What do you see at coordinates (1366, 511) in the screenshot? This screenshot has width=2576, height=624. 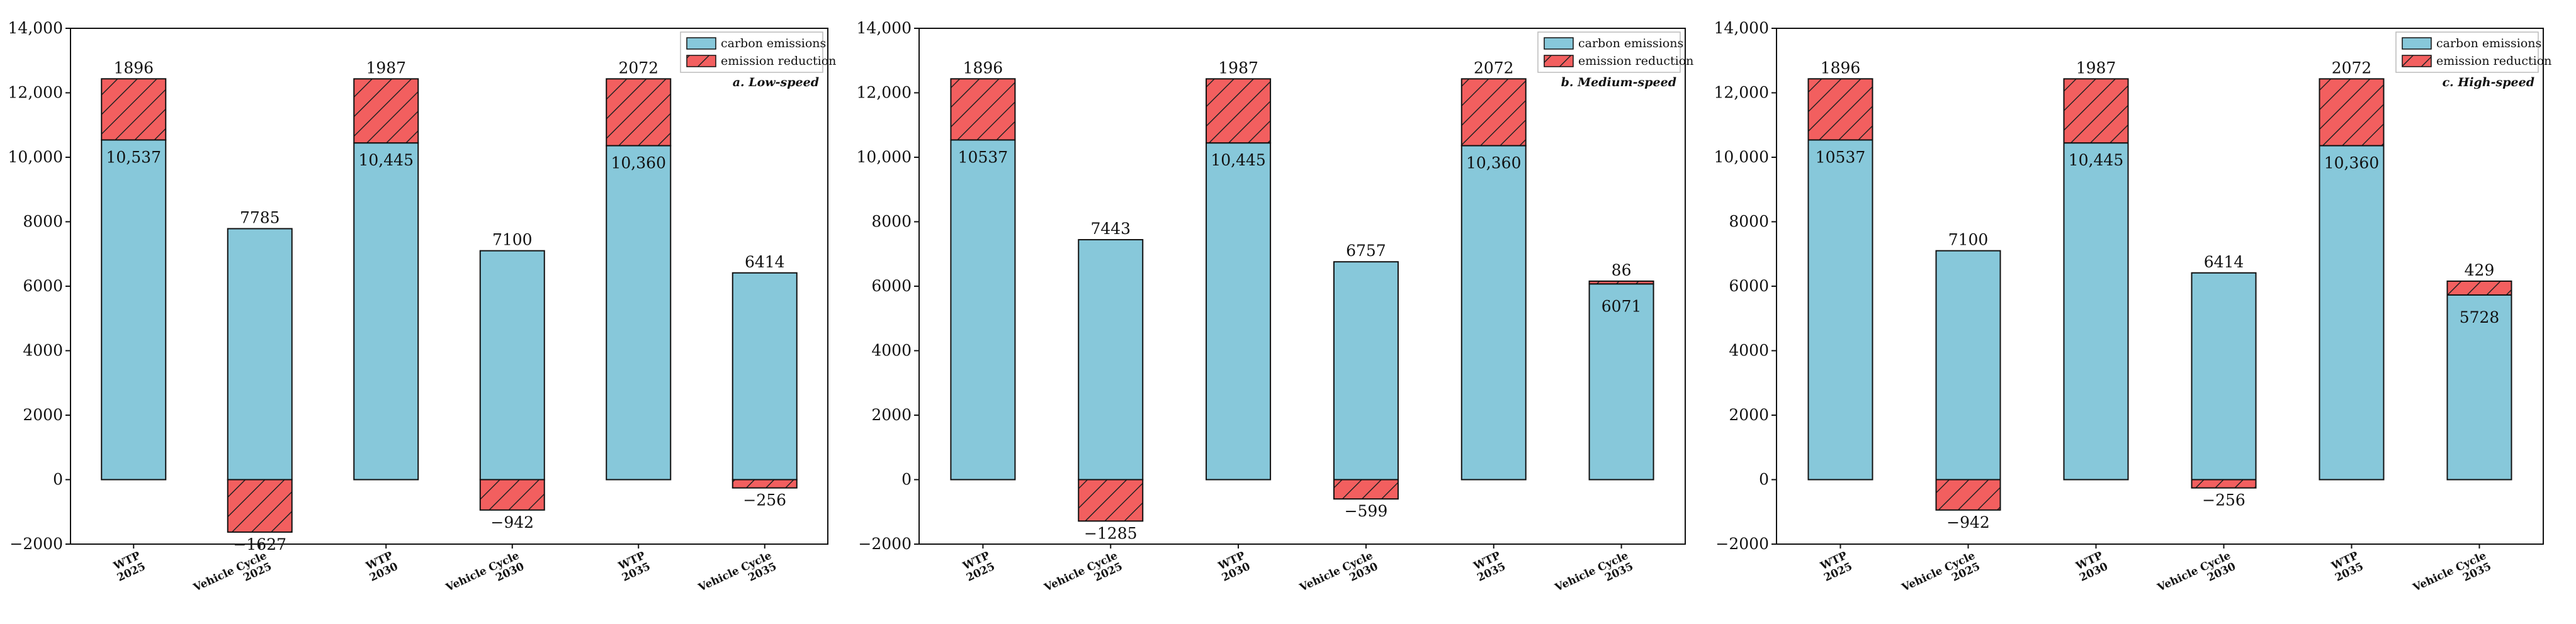 I see `reduction-value-label: −599` at bounding box center [1366, 511].